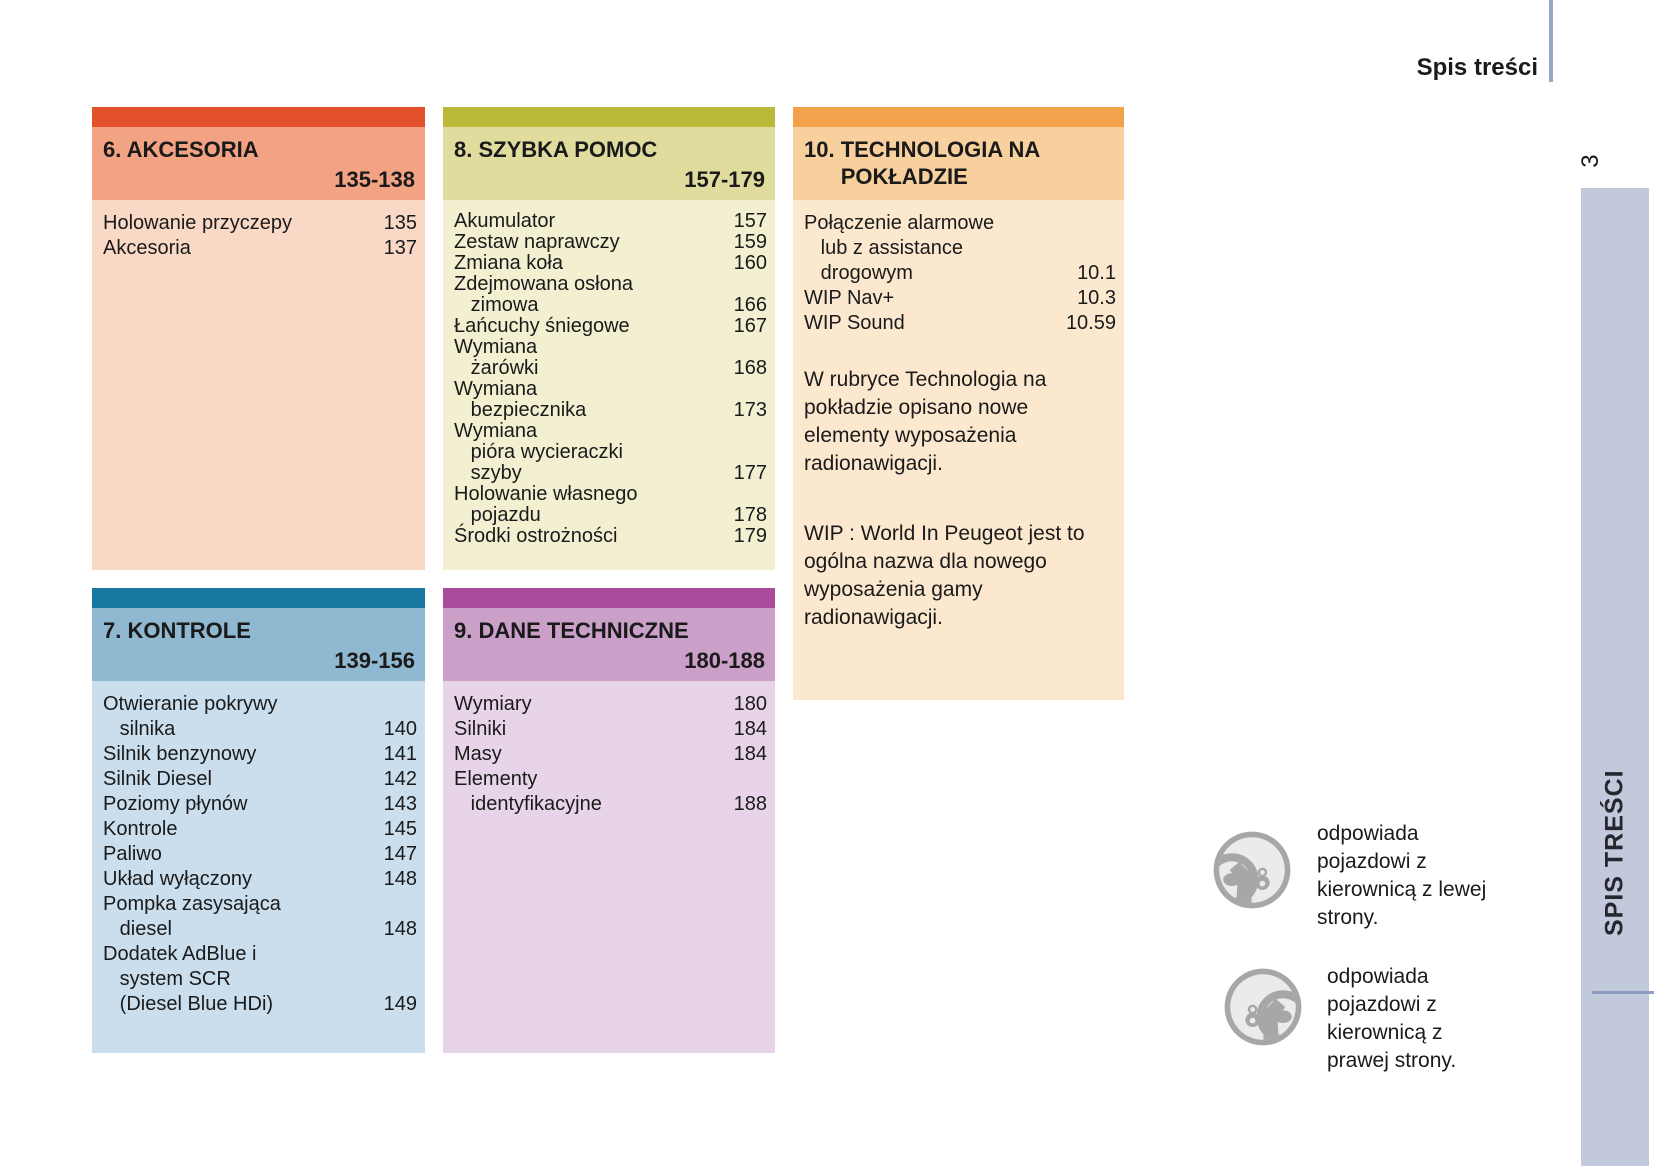  Describe the element at coordinates (1263, 1007) in the screenshot. I see `steering-wheel-right-icon` at that location.